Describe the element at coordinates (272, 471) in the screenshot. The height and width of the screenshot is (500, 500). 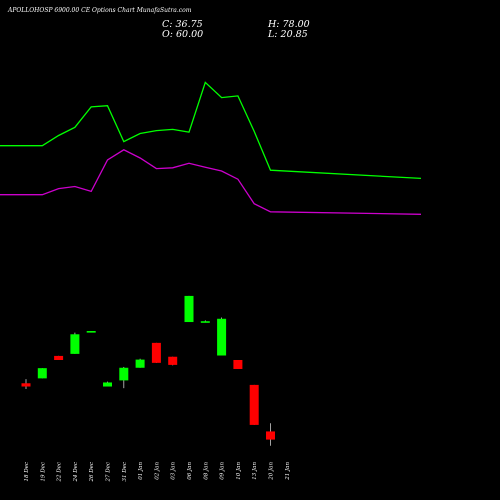
I see `x-tick-label: 20 Jan` at that location.